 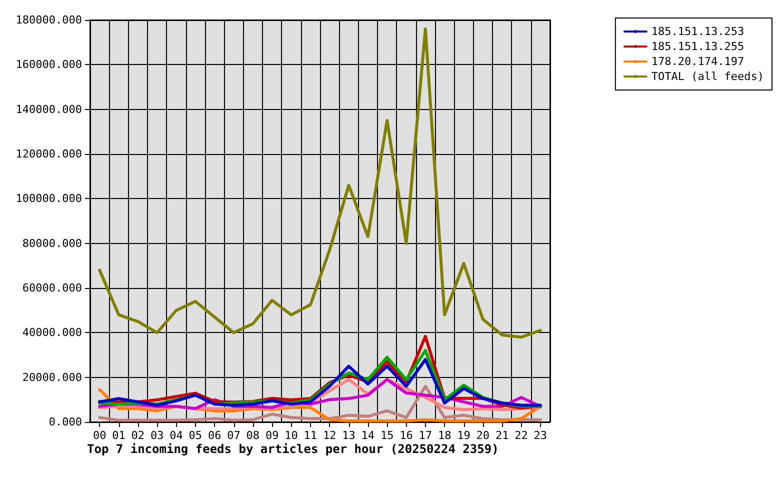 I want to click on x-tick-label: 01, so click(x=119, y=435).